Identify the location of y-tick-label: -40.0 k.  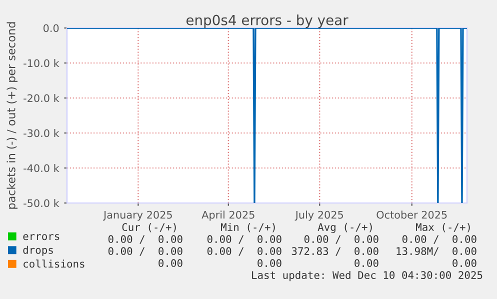
(42, 168).